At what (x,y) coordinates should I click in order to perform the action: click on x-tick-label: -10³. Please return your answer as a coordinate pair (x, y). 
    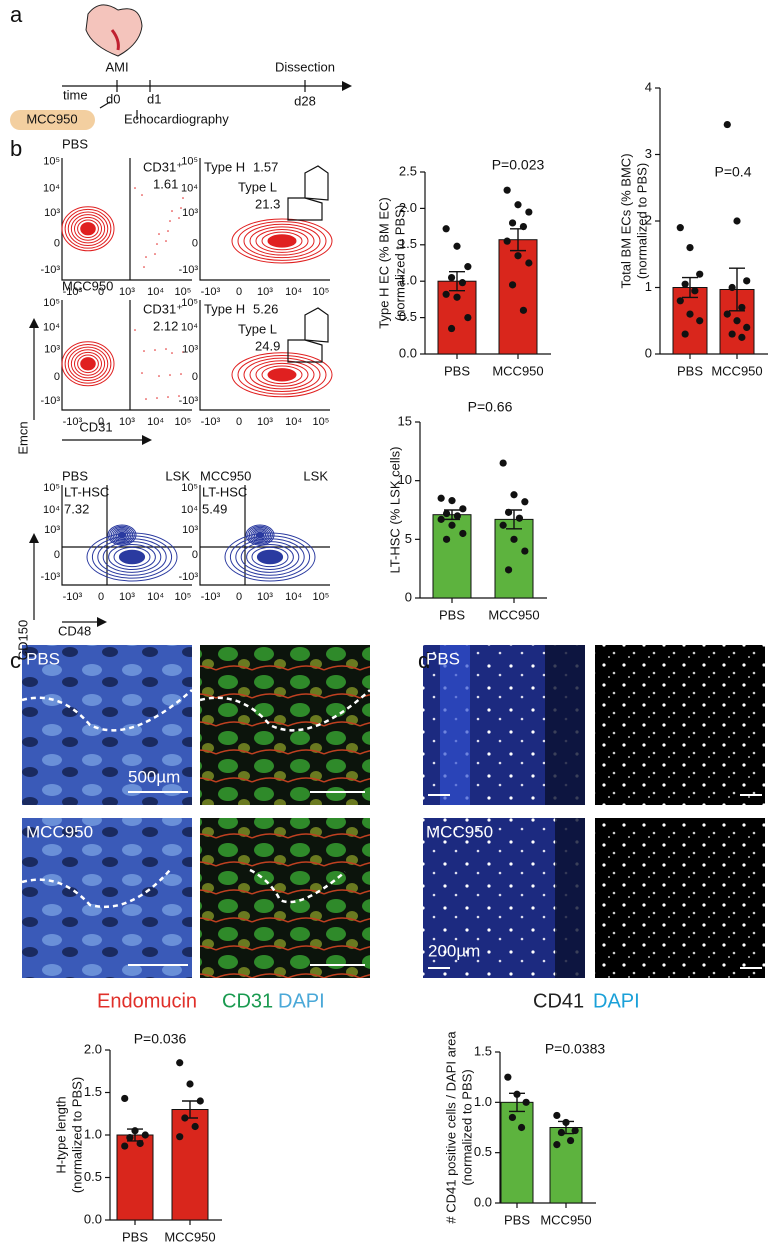
    Looking at the image, I should click on (211, 292).